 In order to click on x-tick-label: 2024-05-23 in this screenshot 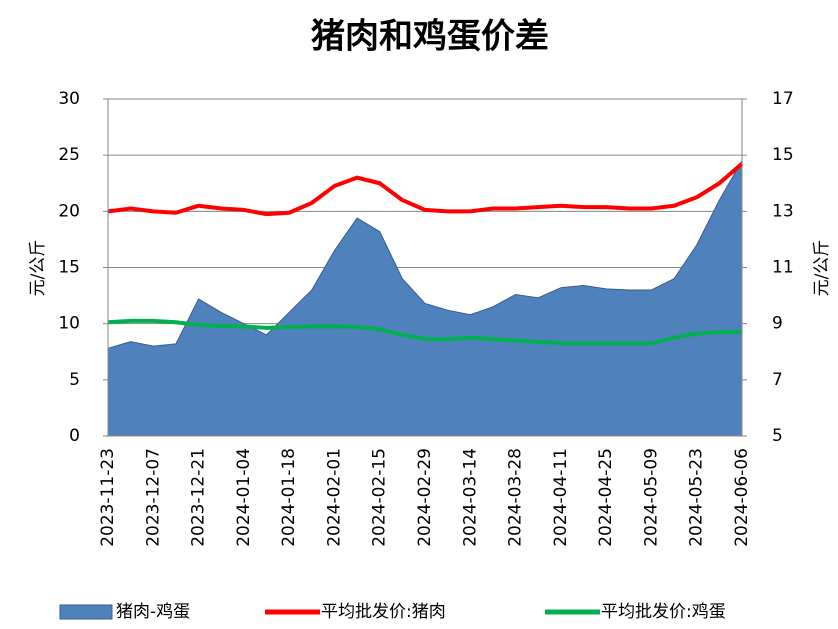, I will do `click(697, 497)`.